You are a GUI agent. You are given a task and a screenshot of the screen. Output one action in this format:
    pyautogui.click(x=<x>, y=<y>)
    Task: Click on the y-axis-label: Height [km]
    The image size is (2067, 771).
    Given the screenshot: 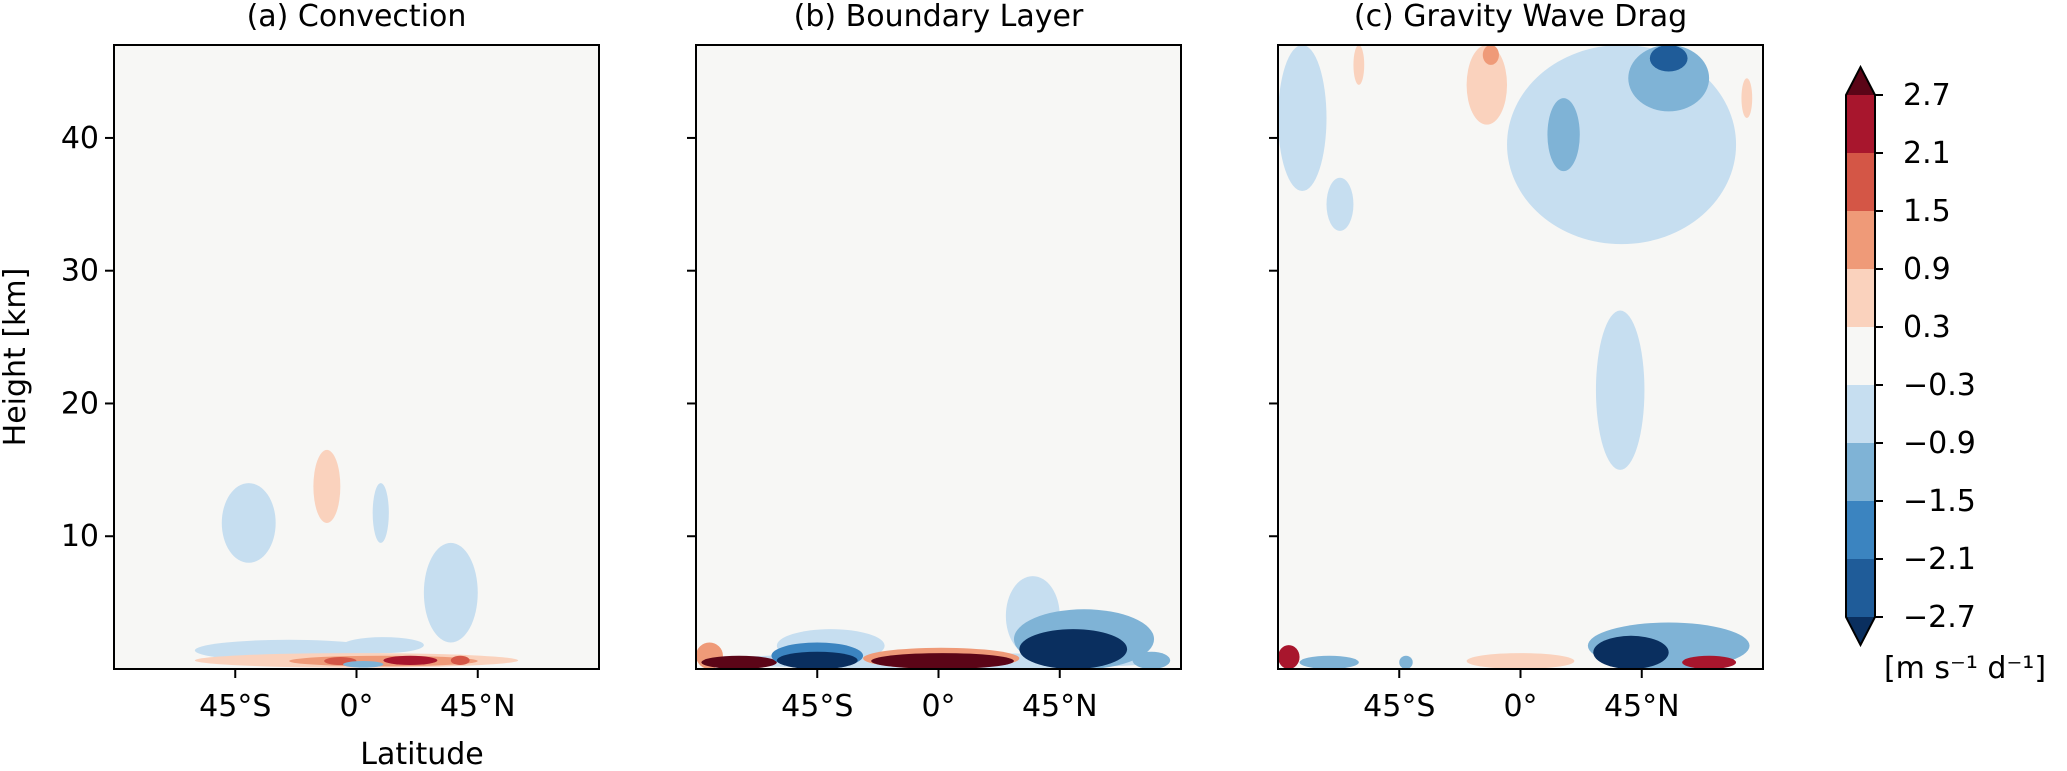 What is the action you would take?
    pyautogui.click(x=16, y=357)
    